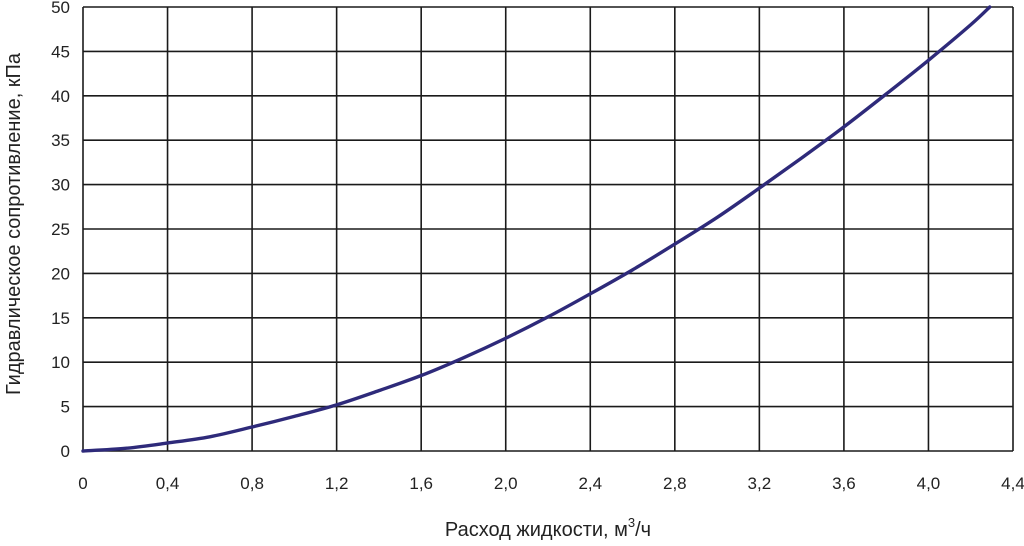  What do you see at coordinates (929, 483) in the screenshot?
I see `x-tick-label: 4,0` at bounding box center [929, 483].